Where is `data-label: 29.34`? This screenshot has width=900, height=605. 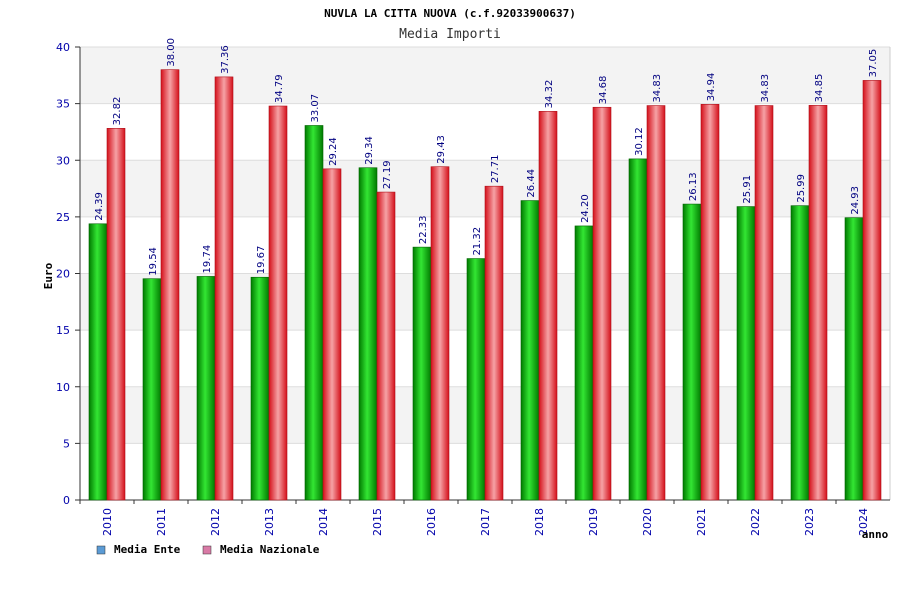 data-label: 29.34 is located at coordinates (369, 150).